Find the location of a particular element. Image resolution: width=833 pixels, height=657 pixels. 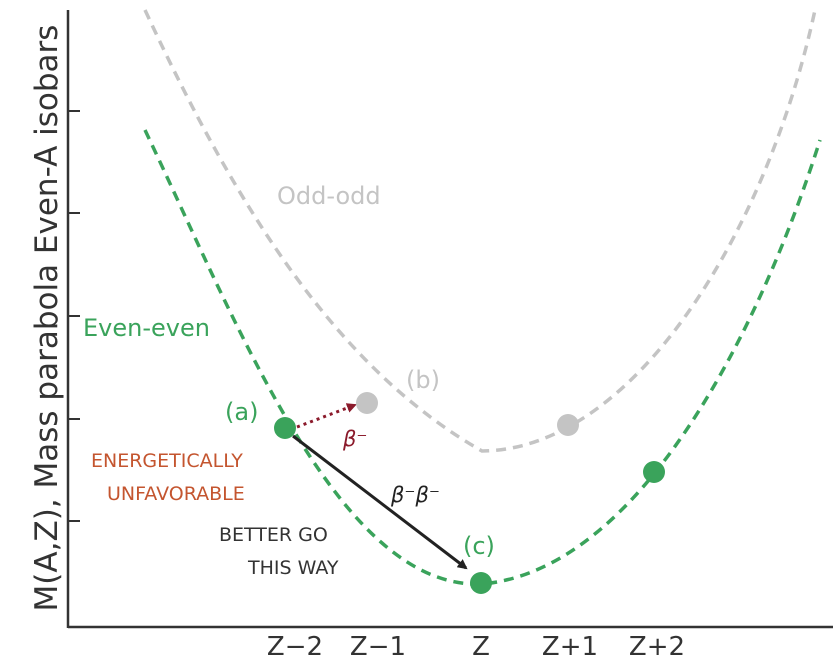

even-even-label: Even-even is located at coordinates (146, 328).